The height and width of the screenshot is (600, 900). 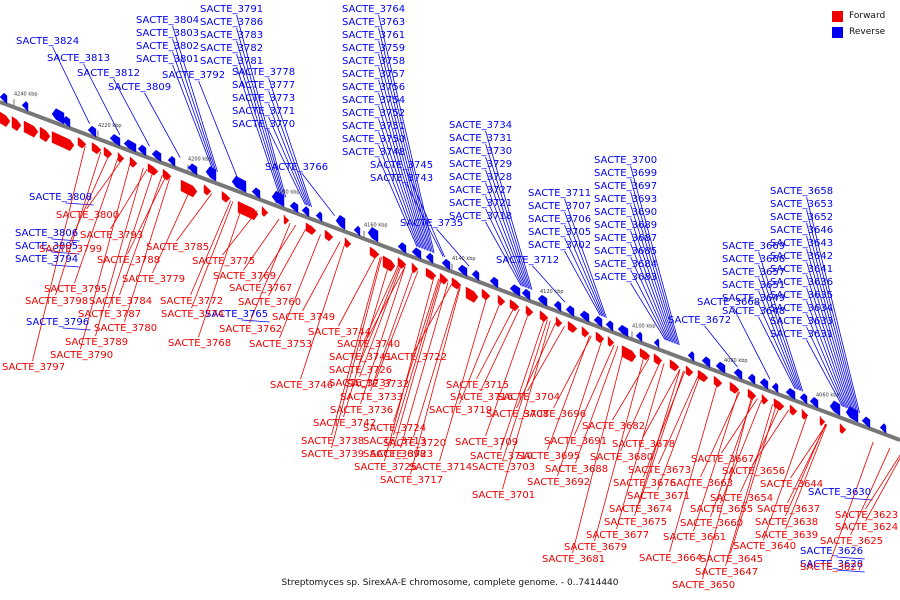 What do you see at coordinates (167, 59) in the screenshot?
I see `reverse-gene-label: SACTE_3801` at bounding box center [167, 59].